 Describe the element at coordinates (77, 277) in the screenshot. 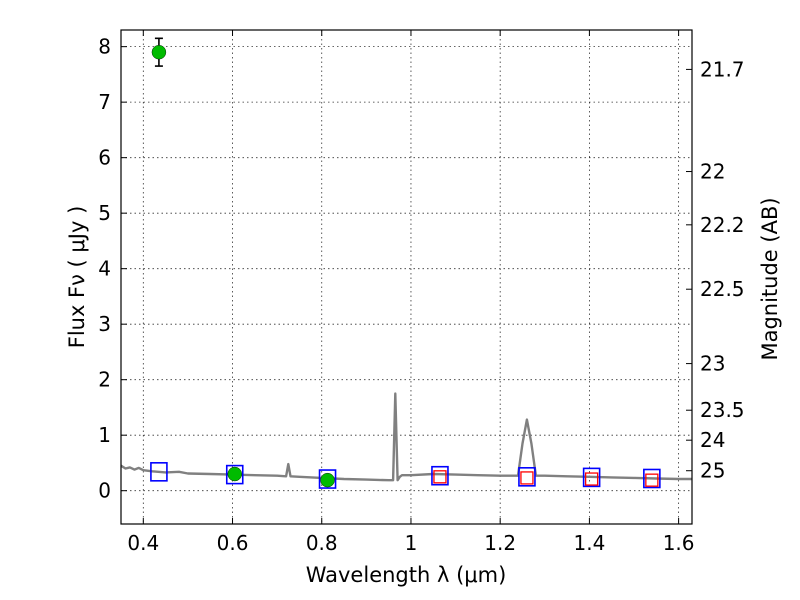

I see `y-axis-label: Flux Fν ( μJy )` at that location.